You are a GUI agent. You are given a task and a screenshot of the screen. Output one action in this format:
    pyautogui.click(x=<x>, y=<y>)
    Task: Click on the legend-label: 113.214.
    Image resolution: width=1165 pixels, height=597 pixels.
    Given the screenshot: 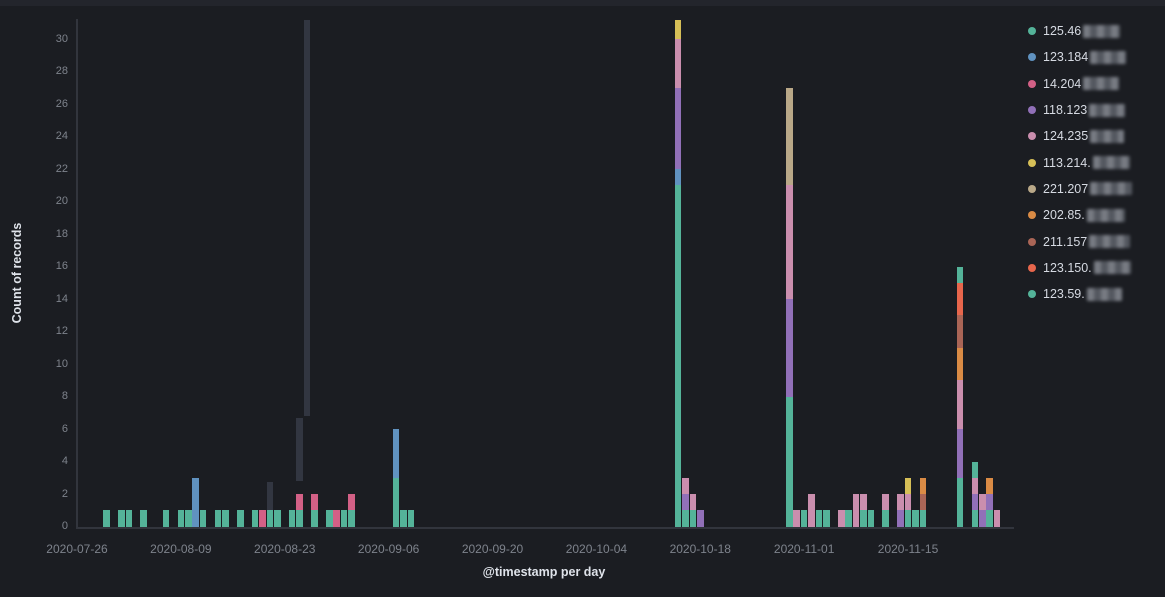 What is the action you would take?
    pyautogui.click(x=1067, y=162)
    